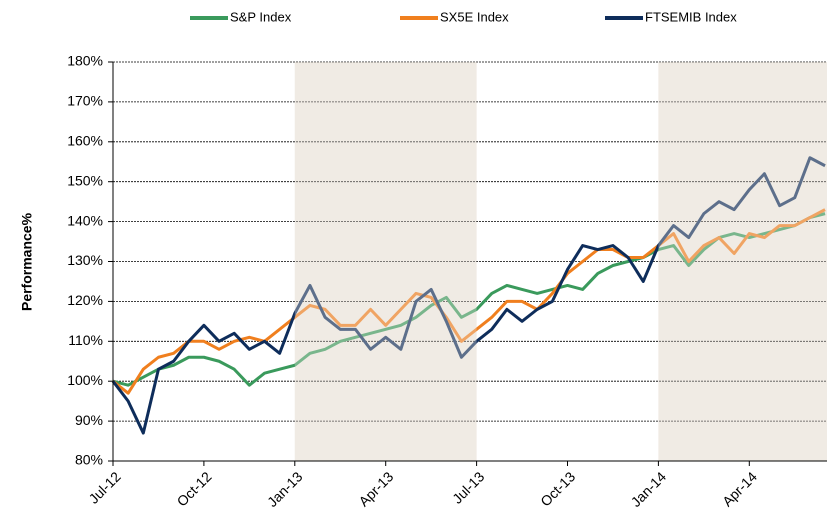 This screenshot has height=525, width=829. Describe the element at coordinates (89, 460) in the screenshot. I see `y-tick-label: 80%` at that location.